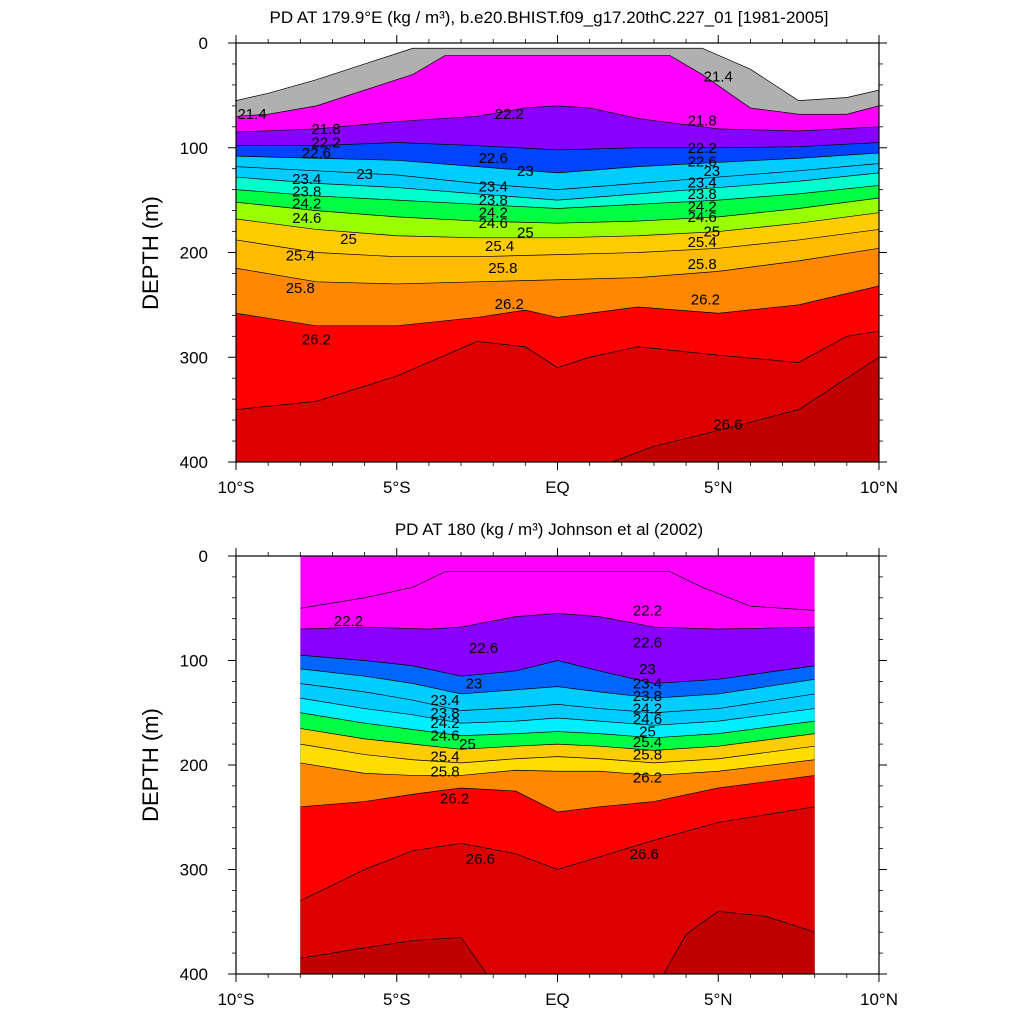 The width and height of the screenshot is (1024, 1024). I want to click on x-tick-label: 5°S, so click(397, 999).